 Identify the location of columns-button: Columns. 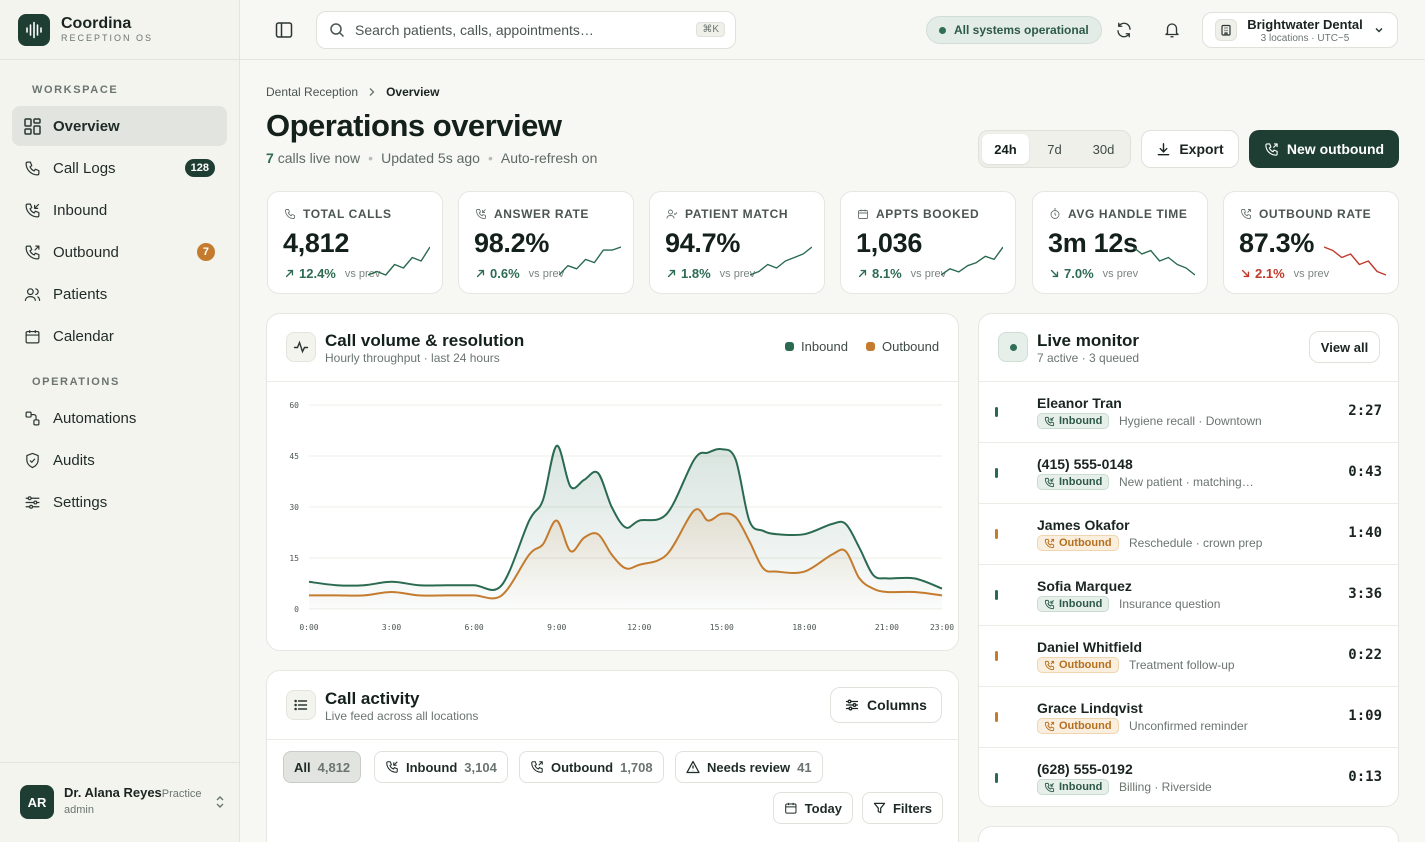
(886, 705).